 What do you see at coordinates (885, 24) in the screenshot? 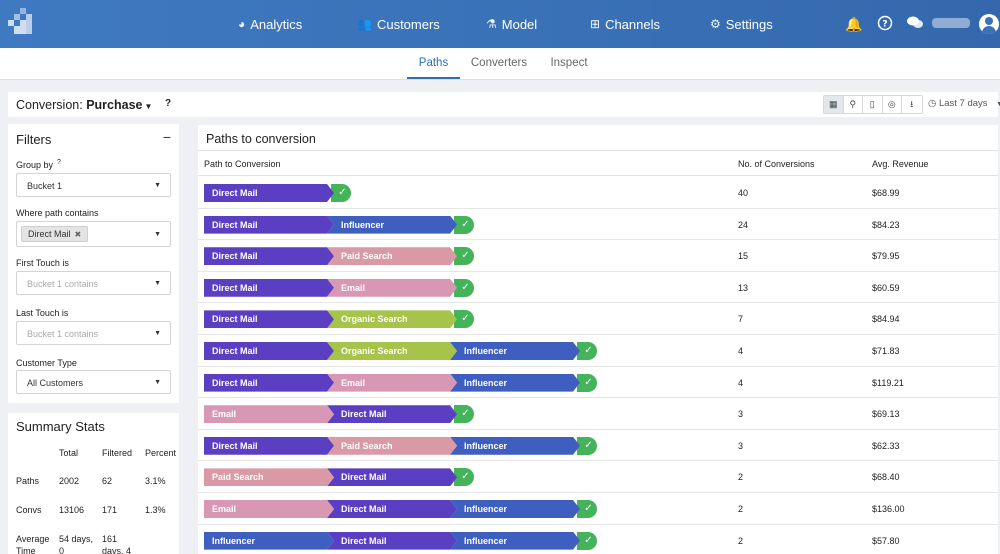
I see `help-icon: ?` at bounding box center [885, 24].